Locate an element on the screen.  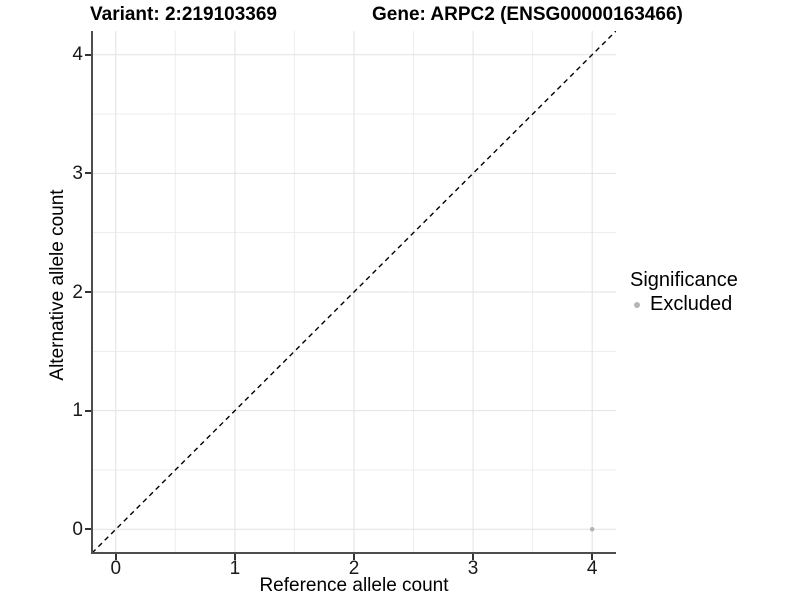
data-point is located at coordinates (592, 529).